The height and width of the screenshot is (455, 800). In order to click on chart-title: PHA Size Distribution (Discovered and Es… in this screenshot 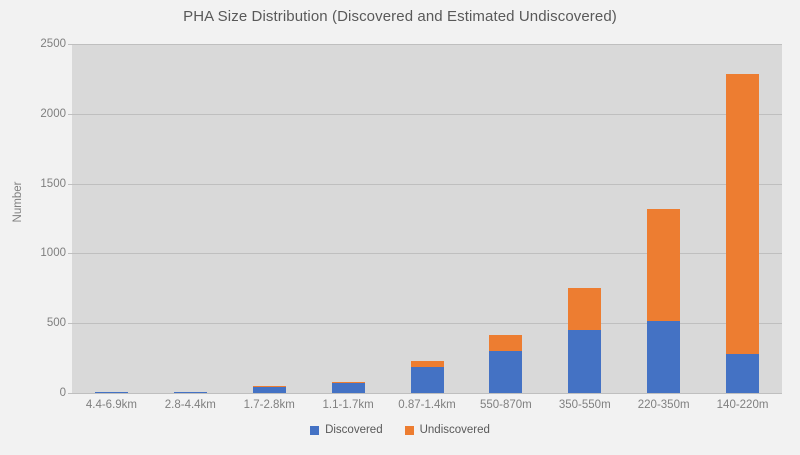, I will do `click(400, 16)`.